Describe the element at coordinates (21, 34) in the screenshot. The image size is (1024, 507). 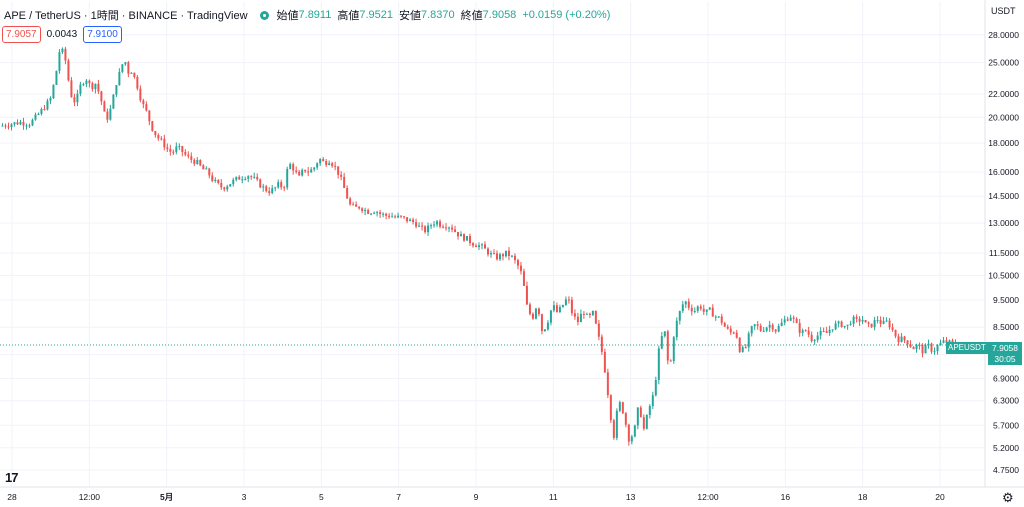
I see `sell-price-button: 7.9057` at that location.